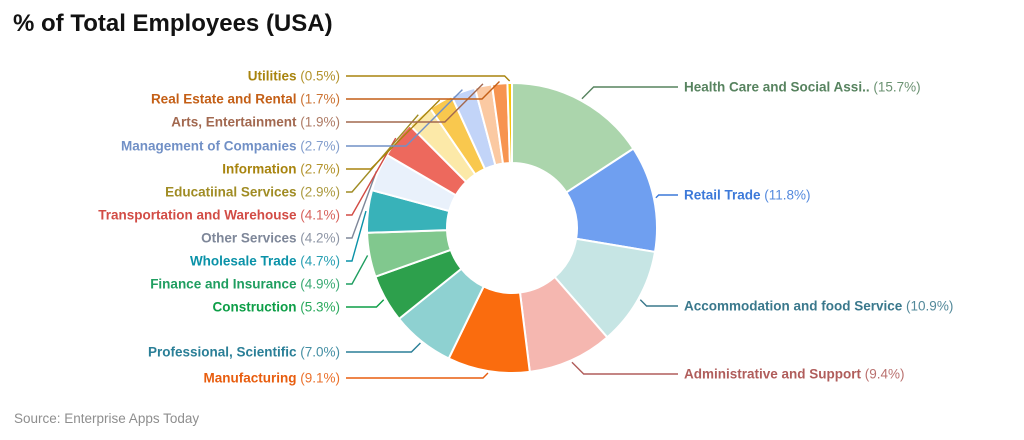 Image resolution: width=1024 pixels, height=440 pixels. Describe the element at coordinates (428, 78) in the screenshot. I see `leader-line-utilities` at that location.